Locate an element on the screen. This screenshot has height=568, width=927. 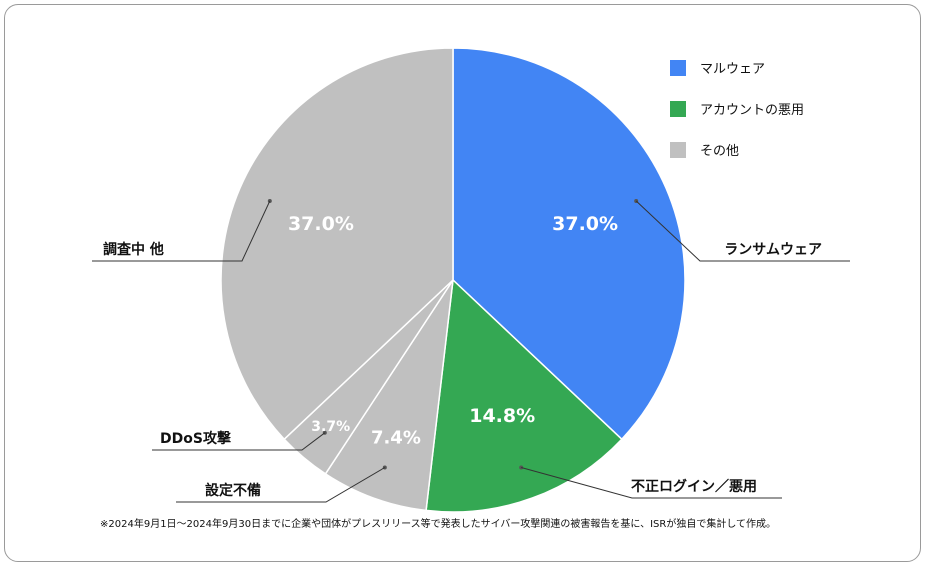
category-label: 設定不備 is located at coordinates (233, 490).